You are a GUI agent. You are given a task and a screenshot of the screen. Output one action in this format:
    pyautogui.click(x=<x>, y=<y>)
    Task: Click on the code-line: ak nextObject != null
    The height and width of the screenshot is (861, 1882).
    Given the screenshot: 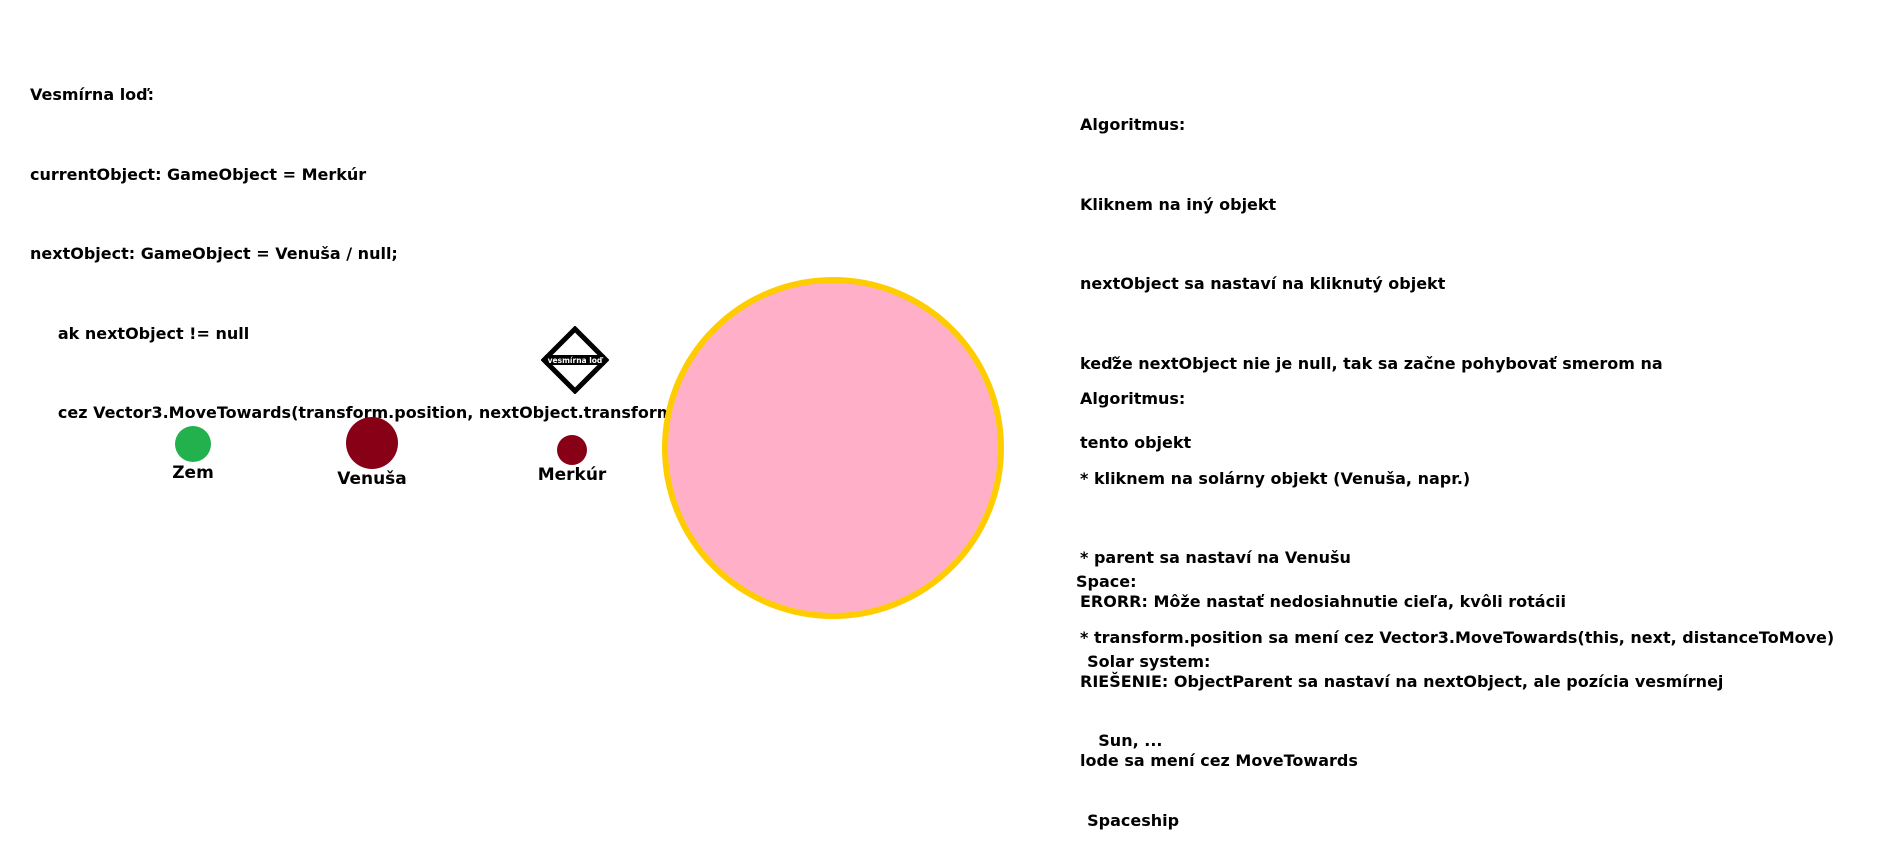 What is the action you would take?
    pyautogui.click(x=140, y=333)
    